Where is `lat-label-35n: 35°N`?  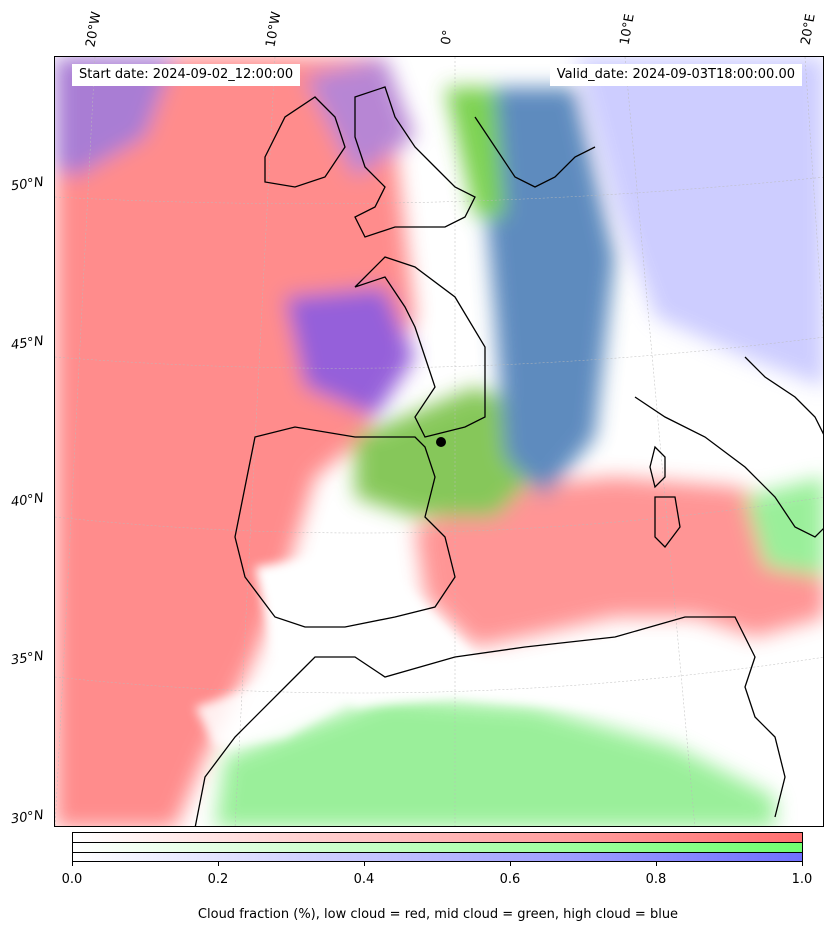 lat-label-35n: 35°N is located at coordinates (27, 658).